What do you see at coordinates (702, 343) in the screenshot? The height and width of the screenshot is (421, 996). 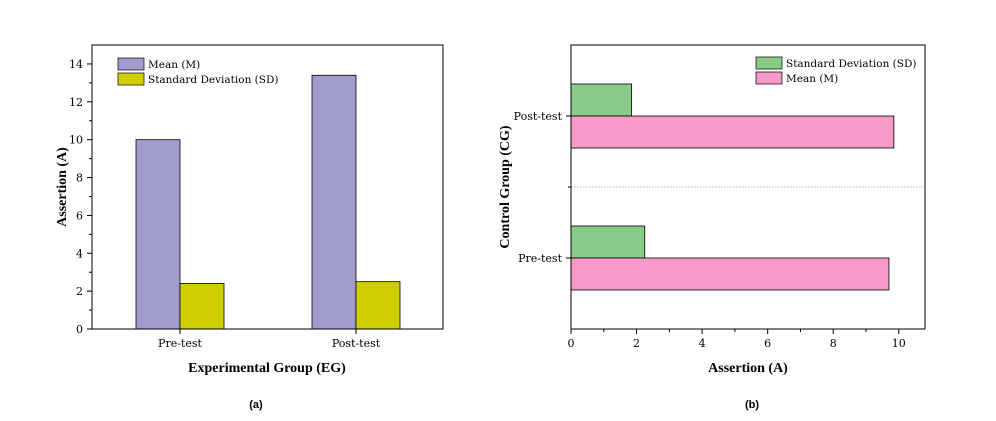 I see `x-tick-label: 4` at bounding box center [702, 343].